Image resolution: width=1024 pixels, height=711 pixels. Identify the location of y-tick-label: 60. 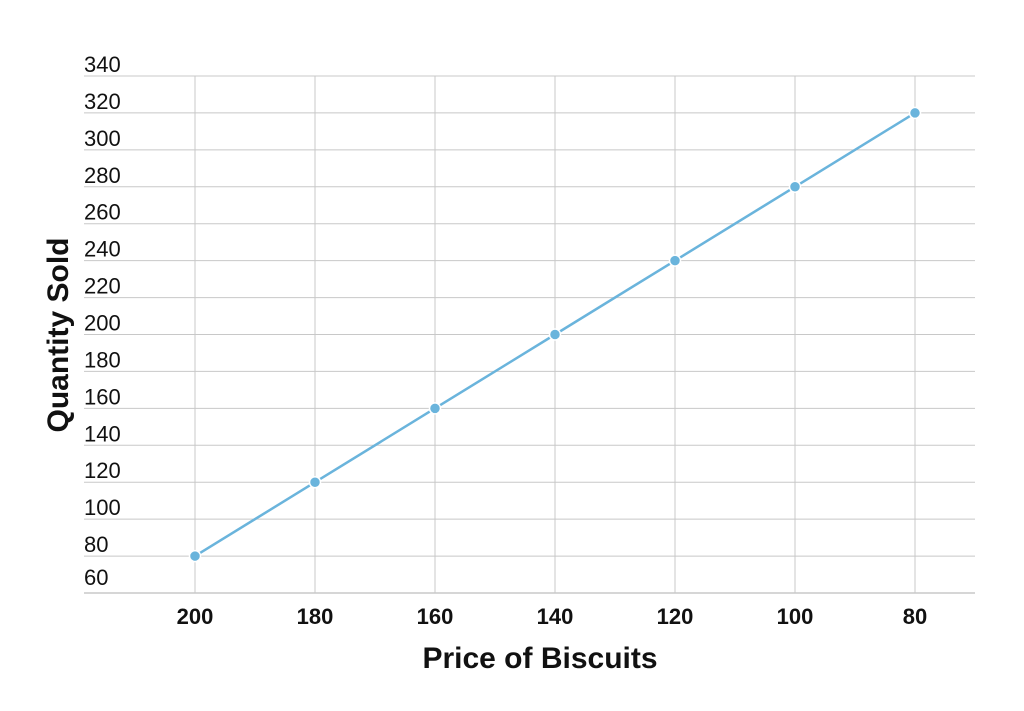
(96, 577).